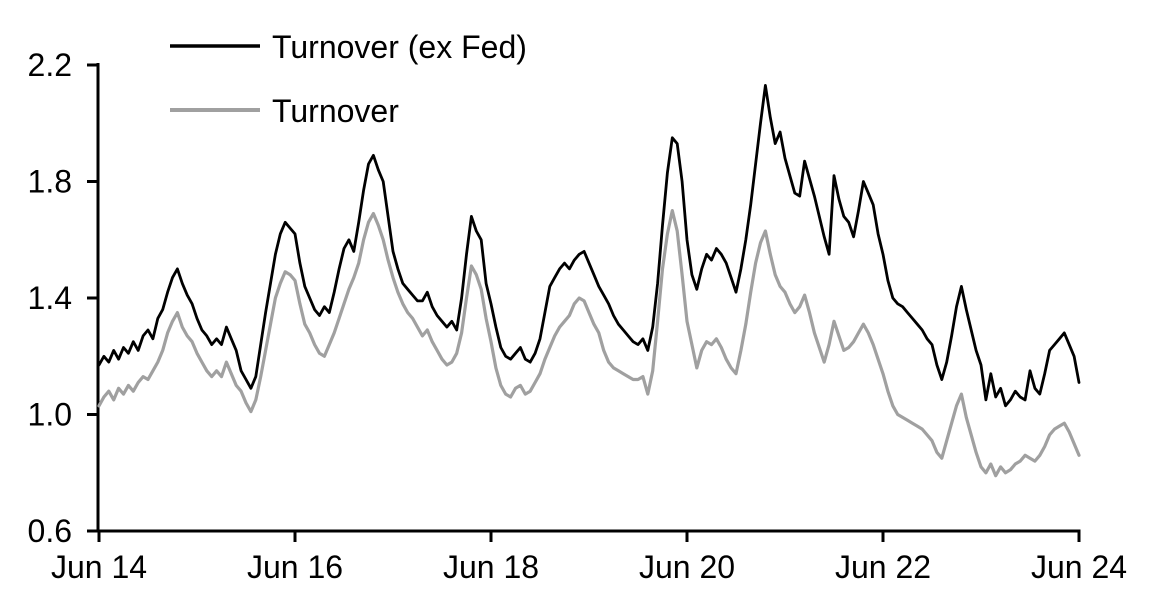 This screenshot has height=597, width=1152. What do you see at coordinates (335, 111) in the screenshot?
I see `legend-label-turnover: Turnover` at bounding box center [335, 111].